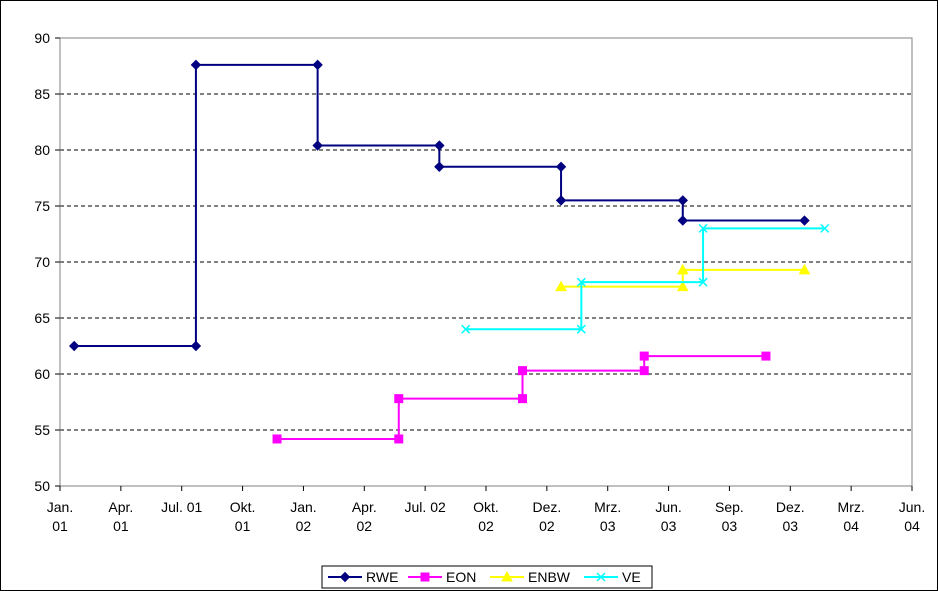 The width and height of the screenshot is (938, 591). I want to click on series-ve, so click(645, 278).